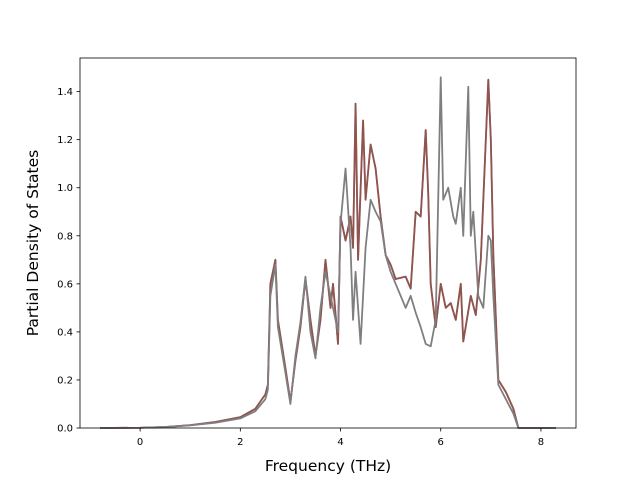 The image size is (640, 480). What do you see at coordinates (65, 236) in the screenshot?
I see `y-tick-label: 0.8` at bounding box center [65, 236].